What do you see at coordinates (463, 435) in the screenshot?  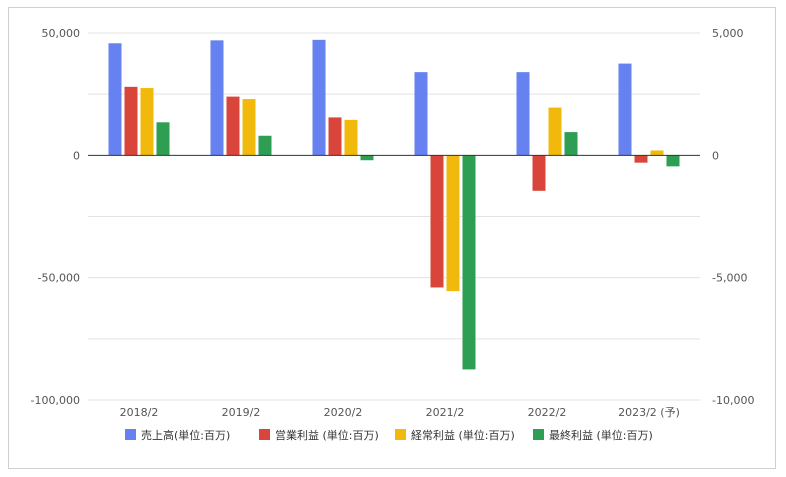 I see `legend-label: 経常利益 (単位:百万)` at bounding box center [463, 435].